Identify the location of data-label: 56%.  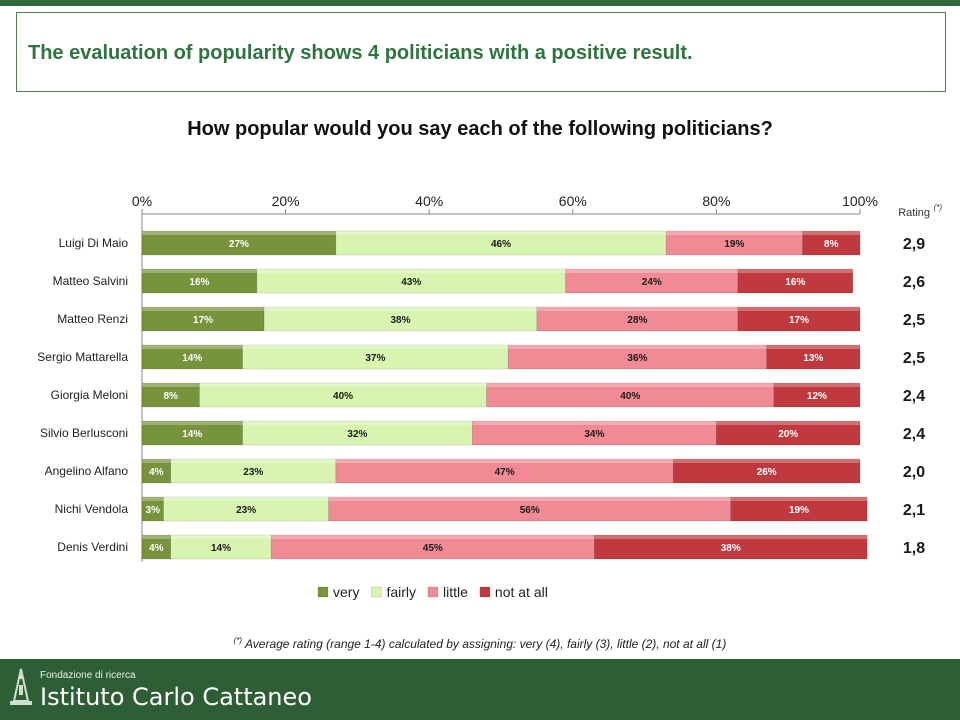
(530, 510).